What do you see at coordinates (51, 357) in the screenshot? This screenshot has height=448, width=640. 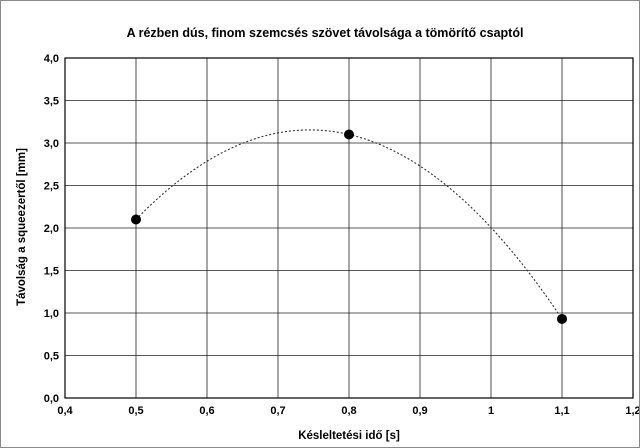 I see `y-tick-label: 0,5` at bounding box center [51, 357].